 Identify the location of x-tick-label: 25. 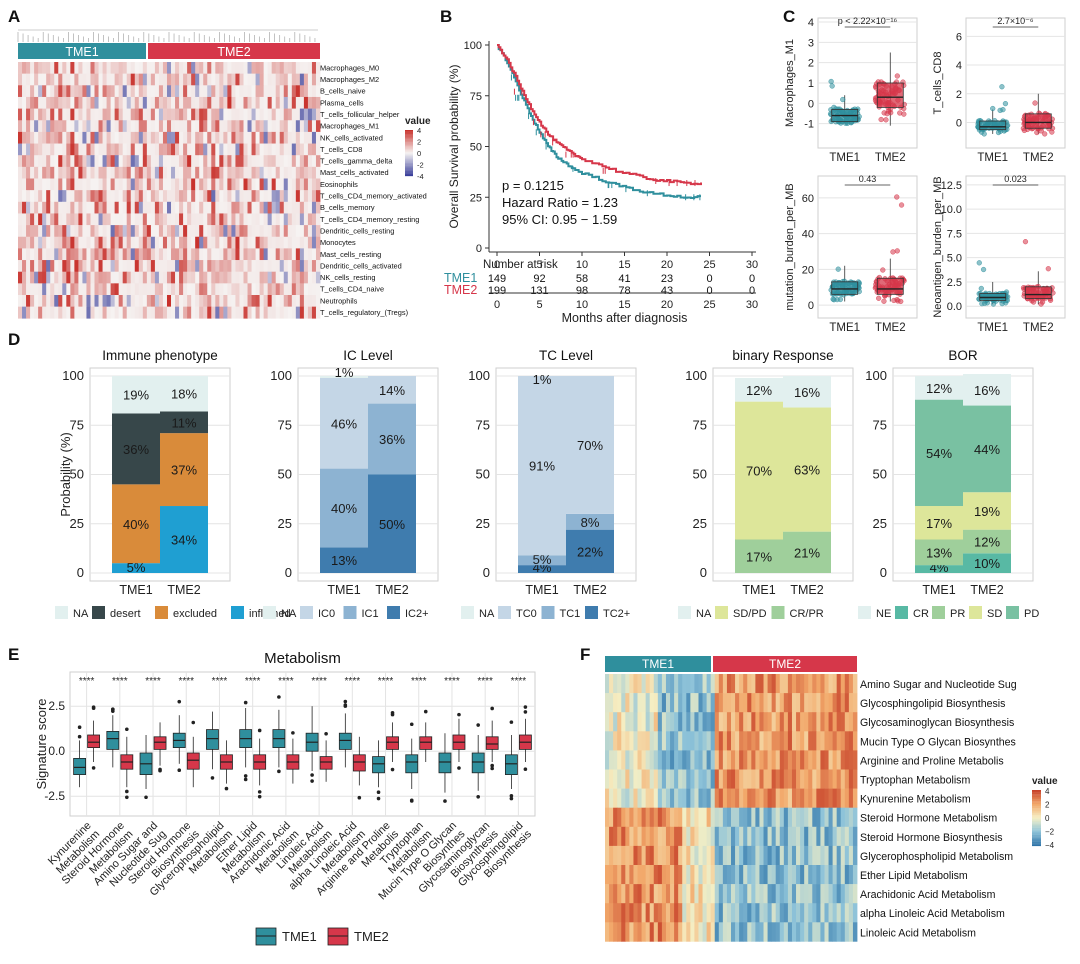
(709, 265).